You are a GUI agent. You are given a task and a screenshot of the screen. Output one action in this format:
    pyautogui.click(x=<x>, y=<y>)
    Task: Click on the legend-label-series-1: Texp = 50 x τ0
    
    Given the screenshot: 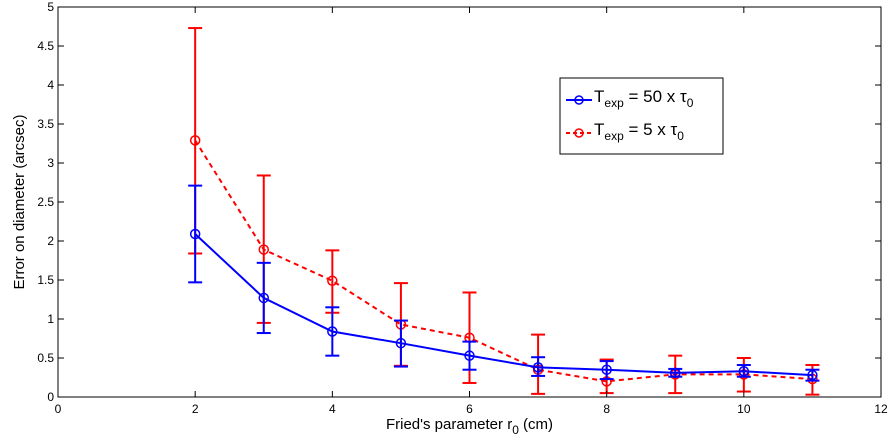 What is the action you would take?
    pyautogui.click(x=644, y=98)
    